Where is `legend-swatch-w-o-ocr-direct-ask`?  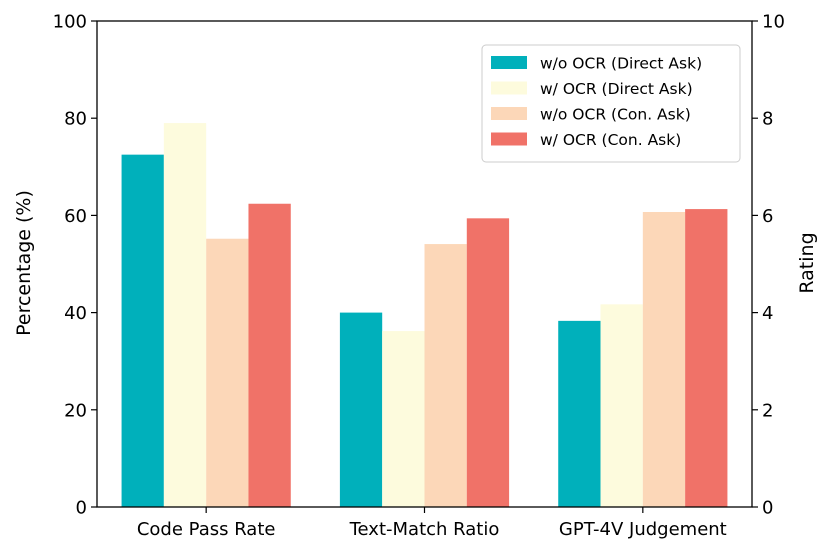 legend-swatch-w-o-ocr-direct-ask is located at coordinates (509, 62).